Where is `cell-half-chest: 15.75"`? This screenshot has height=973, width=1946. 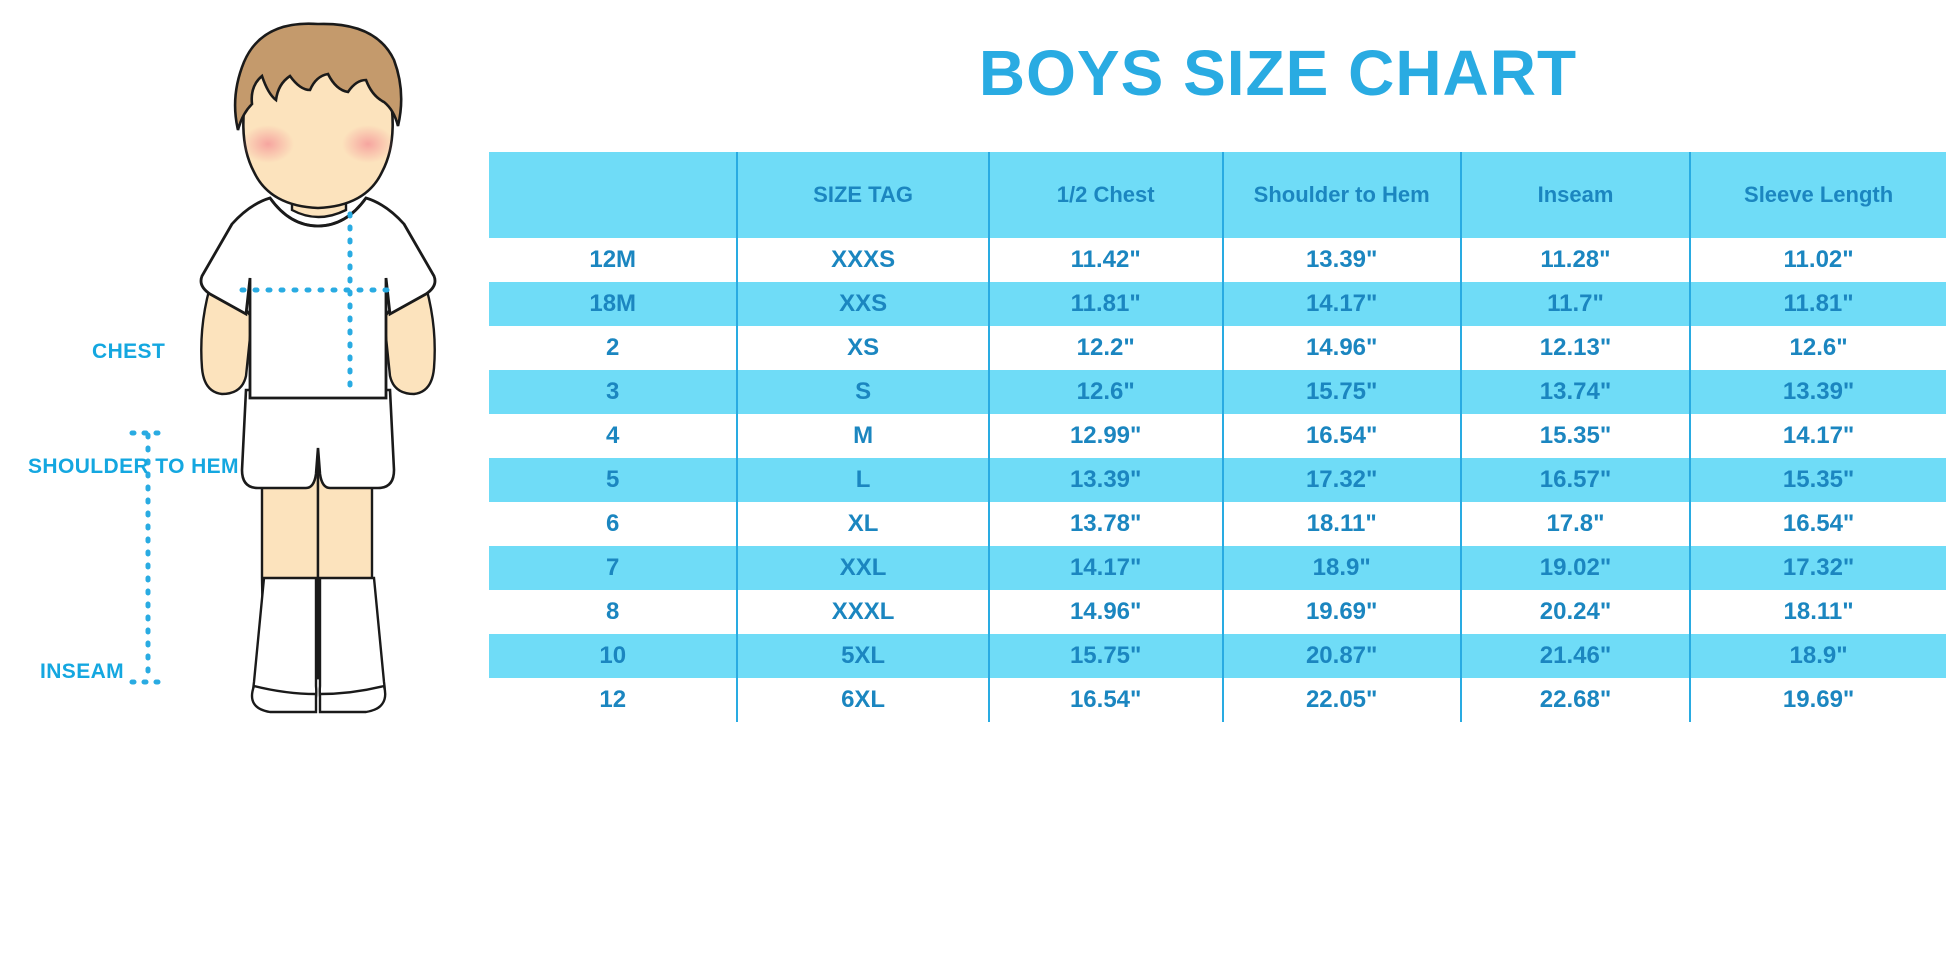 cell-half-chest: 15.75" is located at coordinates (1105, 656).